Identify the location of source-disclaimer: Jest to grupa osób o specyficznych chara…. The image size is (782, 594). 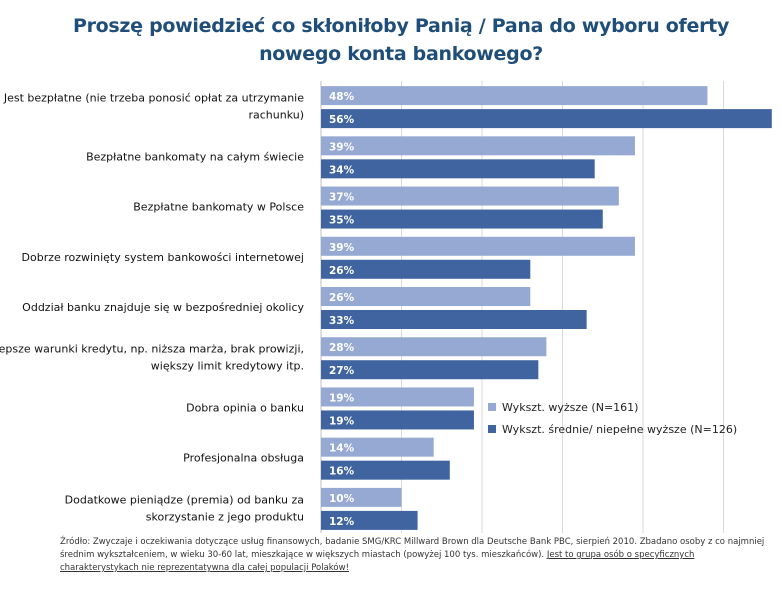
(377, 561).